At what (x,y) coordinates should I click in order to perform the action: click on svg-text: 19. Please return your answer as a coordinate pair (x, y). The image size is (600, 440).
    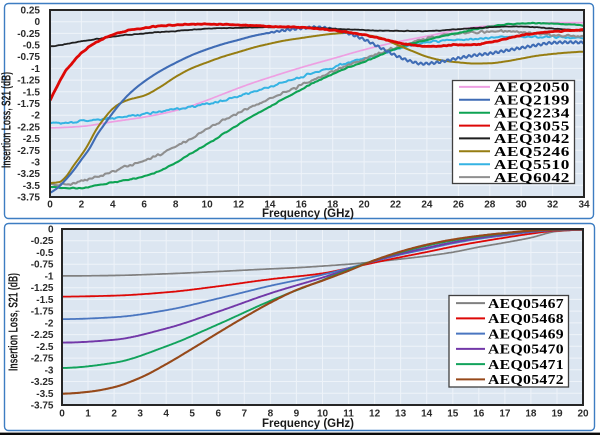
    Looking at the image, I should click on (557, 414).